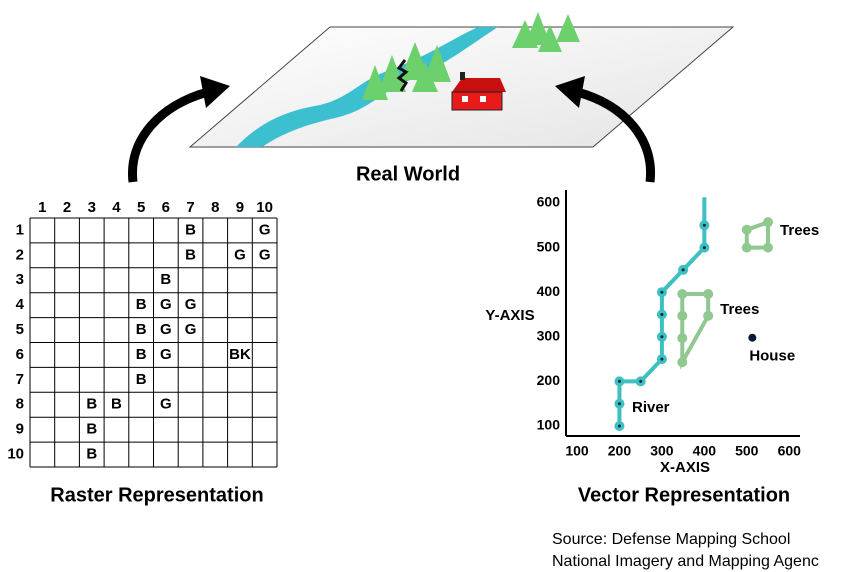 This screenshot has height=572, width=858. I want to click on series-label: River, so click(651, 407).